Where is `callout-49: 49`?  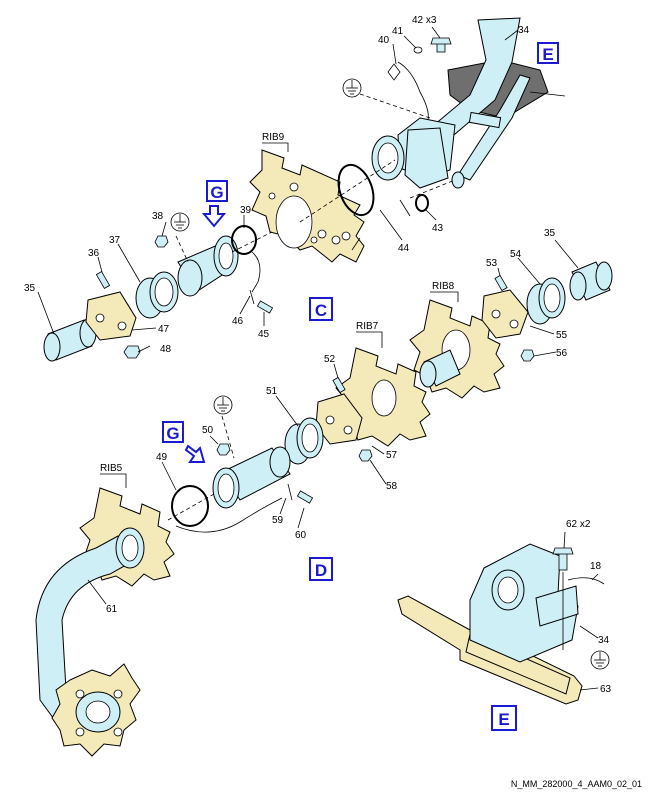
callout-49: 49 is located at coordinates (162, 457).